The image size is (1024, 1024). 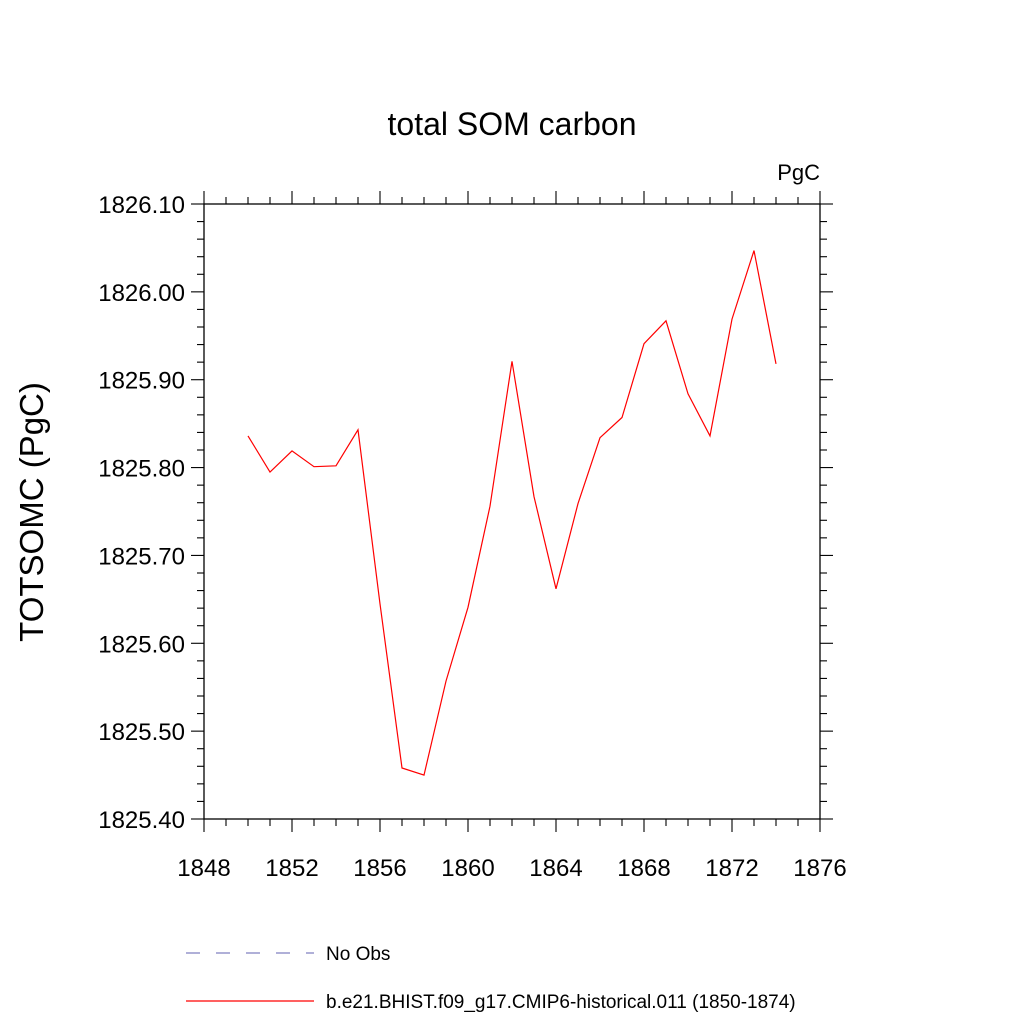 I want to click on x-tick-label: 1876, so click(x=819, y=868).